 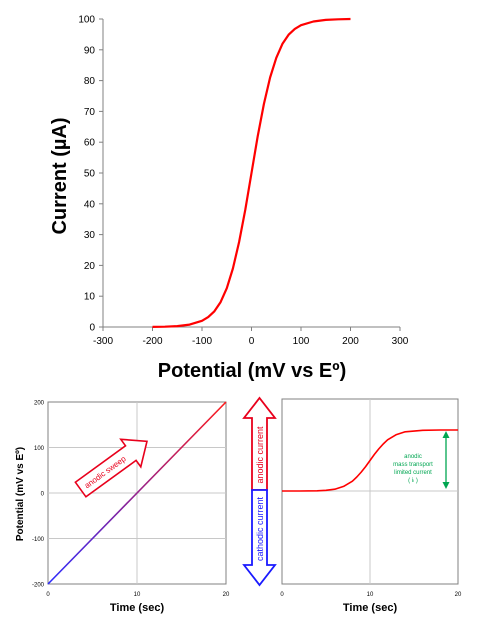 I want to click on voltammogram-y-tick-label: 50, so click(x=90, y=174).